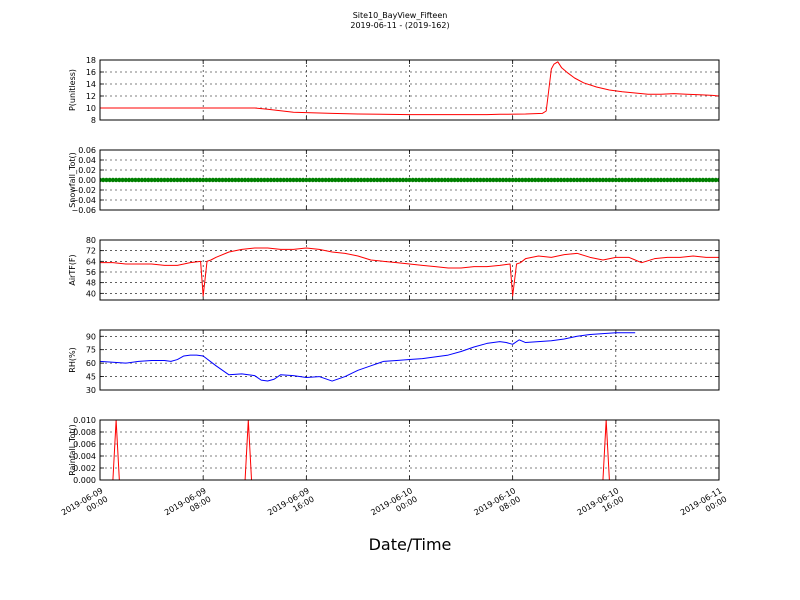 This screenshot has width=800, height=600. I want to click on y-tick-label: 0.006, so click(84, 444).